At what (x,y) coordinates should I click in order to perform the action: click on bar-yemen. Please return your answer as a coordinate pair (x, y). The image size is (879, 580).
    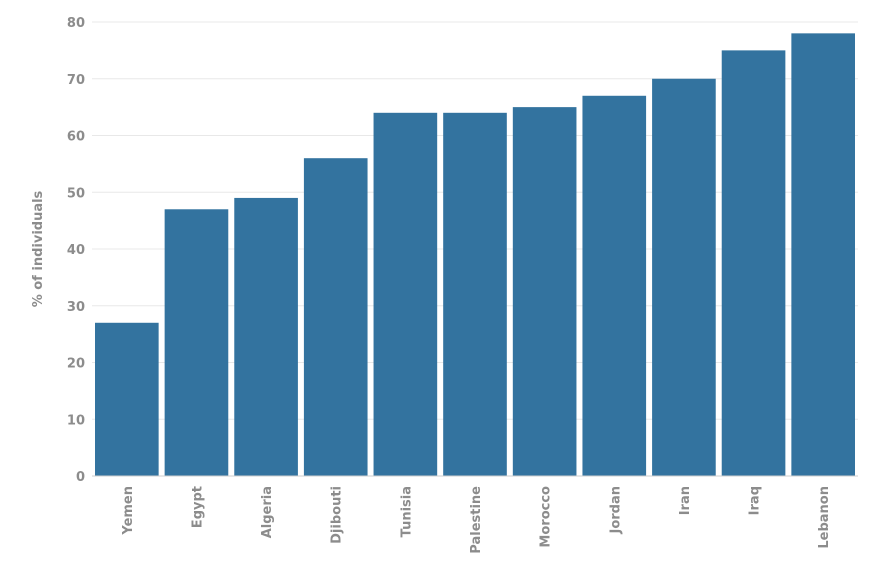
    Looking at the image, I should click on (127, 399).